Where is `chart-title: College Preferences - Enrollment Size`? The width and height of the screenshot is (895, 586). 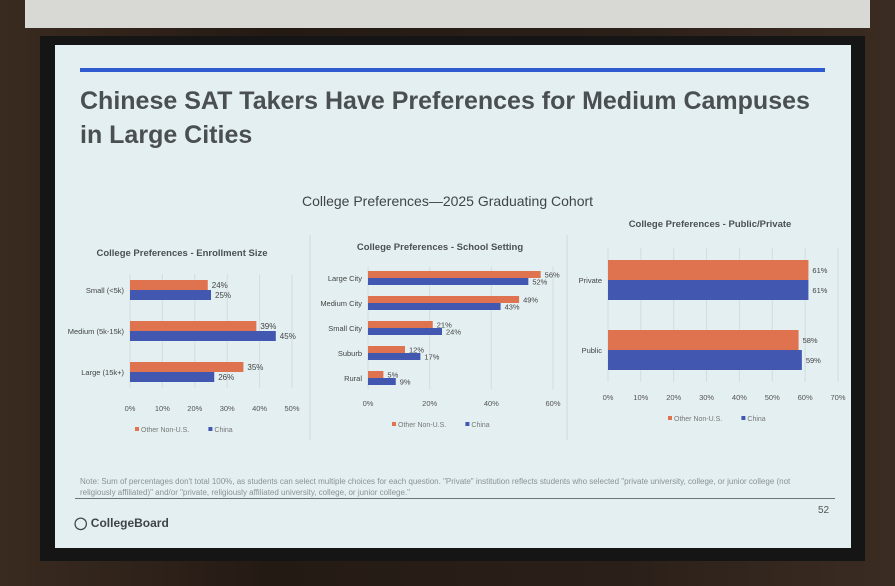
chart-title: College Preferences - Enrollment Size is located at coordinates (181, 253).